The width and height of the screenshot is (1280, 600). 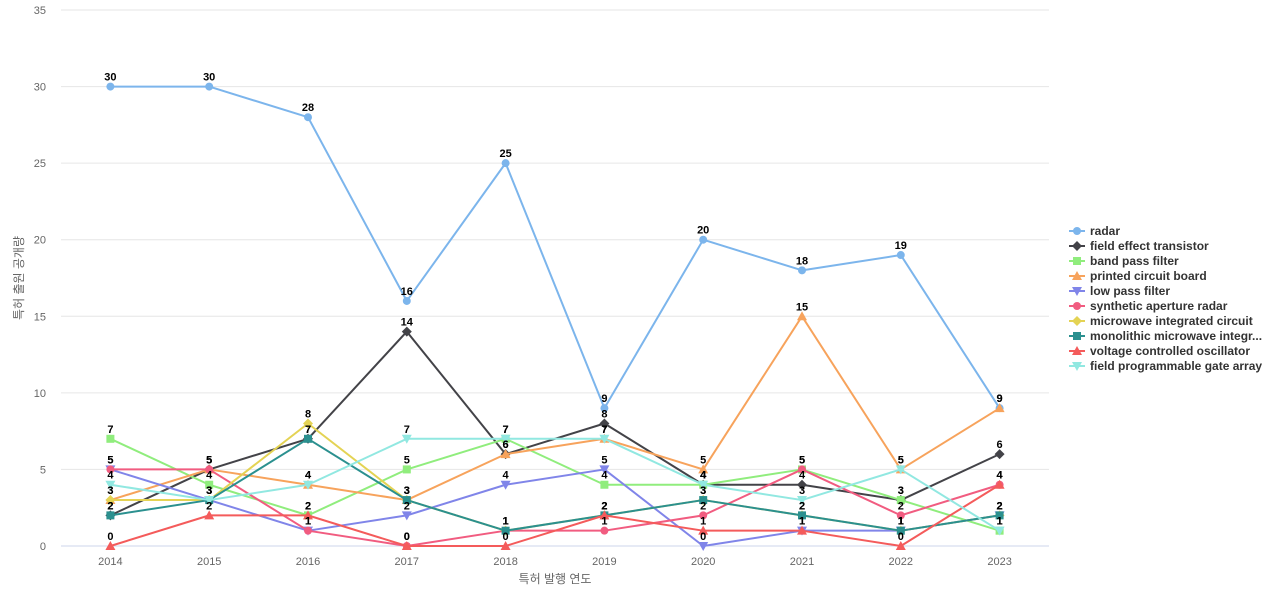 I want to click on legend-label: microwave integrated circuit, so click(x=1171, y=321).